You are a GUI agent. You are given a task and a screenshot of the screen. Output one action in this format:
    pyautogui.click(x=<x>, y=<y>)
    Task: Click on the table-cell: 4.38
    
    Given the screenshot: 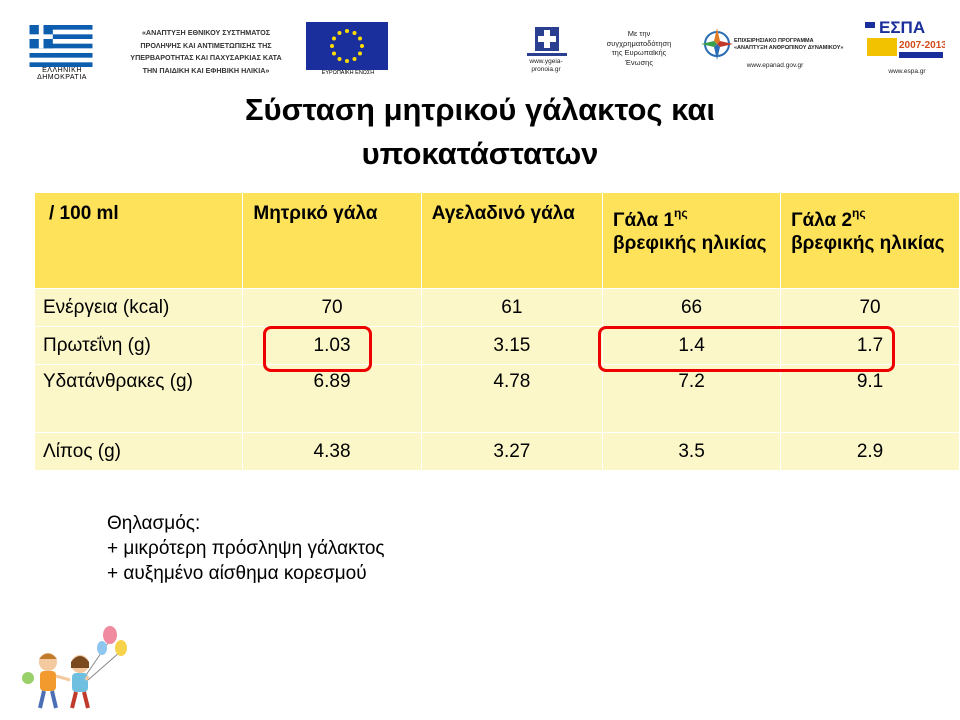 What is the action you would take?
    pyautogui.click(x=332, y=451)
    